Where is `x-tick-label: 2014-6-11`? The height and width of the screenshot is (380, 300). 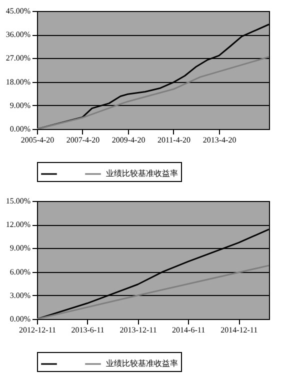 x-tick-label: 2014-6-11 is located at coordinates (189, 330).